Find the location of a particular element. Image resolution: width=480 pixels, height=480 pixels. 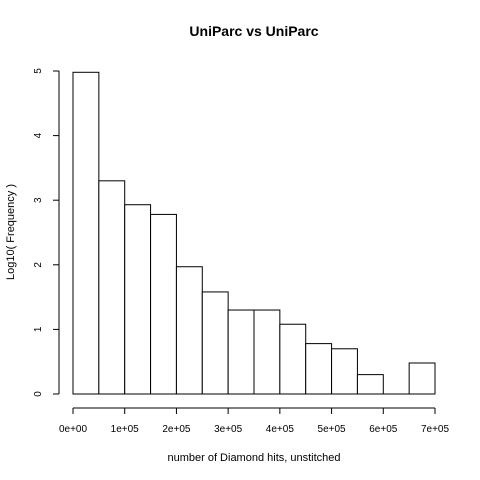

x-tick-label: 6e+05 is located at coordinates (383, 429).